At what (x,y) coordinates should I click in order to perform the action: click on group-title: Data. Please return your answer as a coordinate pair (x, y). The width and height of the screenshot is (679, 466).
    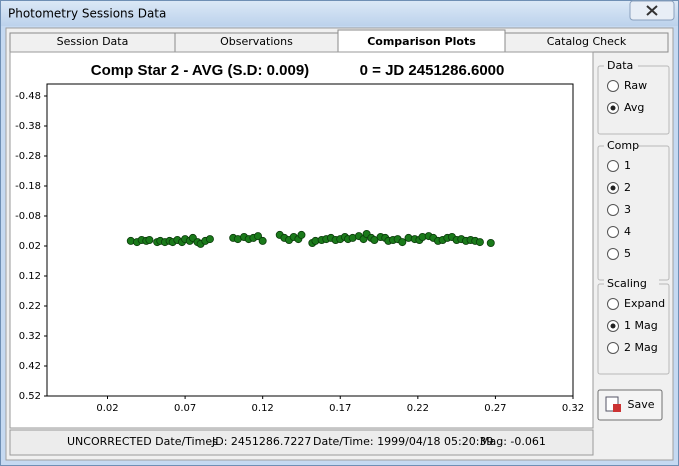
    Looking at the image, I should click on (620, 65).